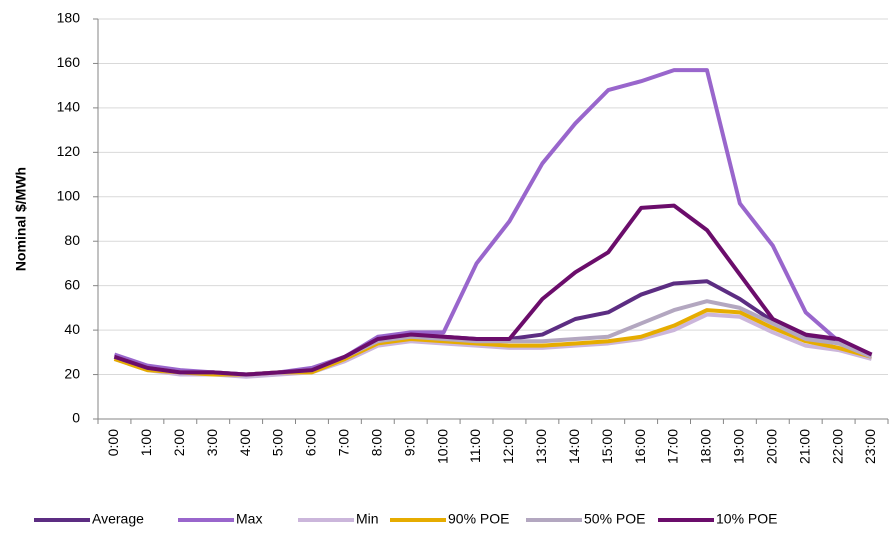 Image resolution: width=896 pixels, height=536 pixels. Describe the element at coordinates (771, 446) in the screenshot. I see `x-tick-label: 20:00` at that location.